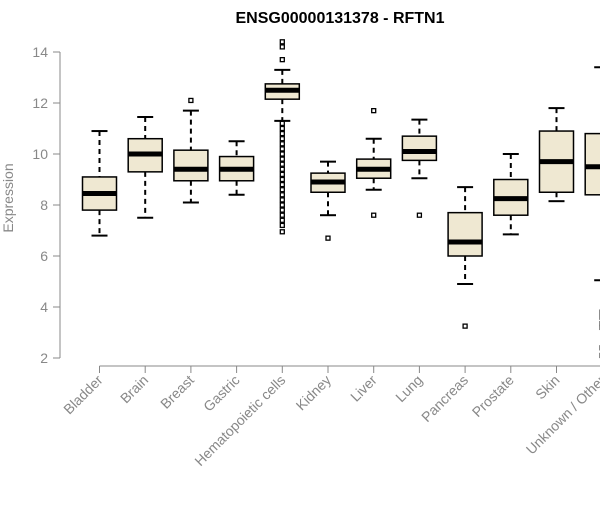 The image size is (600, 505). What do you see at coordinates (363, 388) in the screenshot?
I see `x-tick-label: Liver` at bounding box center [363, 388].